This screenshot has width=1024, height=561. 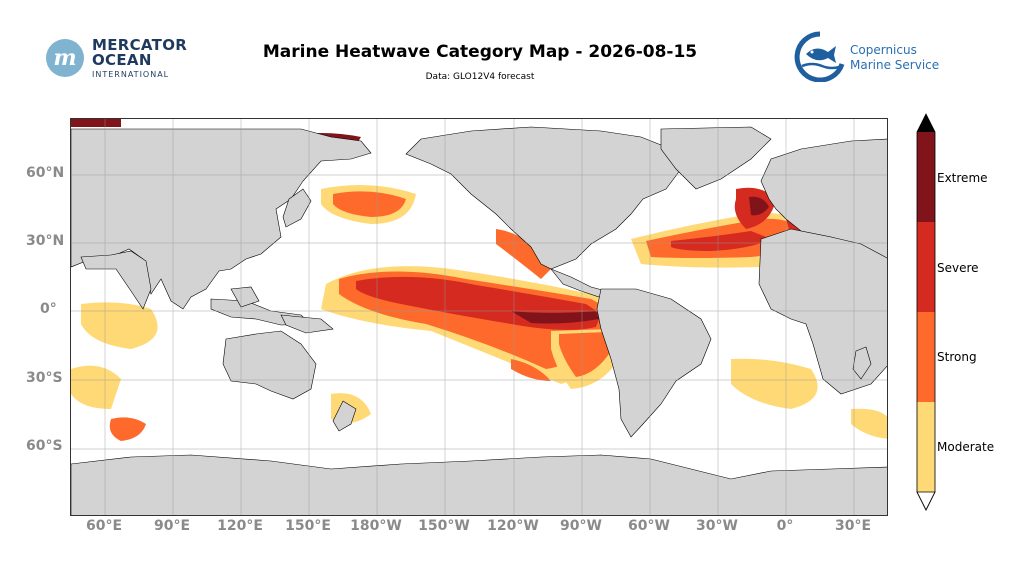 I want to click on colorbar-label-moderate: Moderate, so click(x=966, y=447).